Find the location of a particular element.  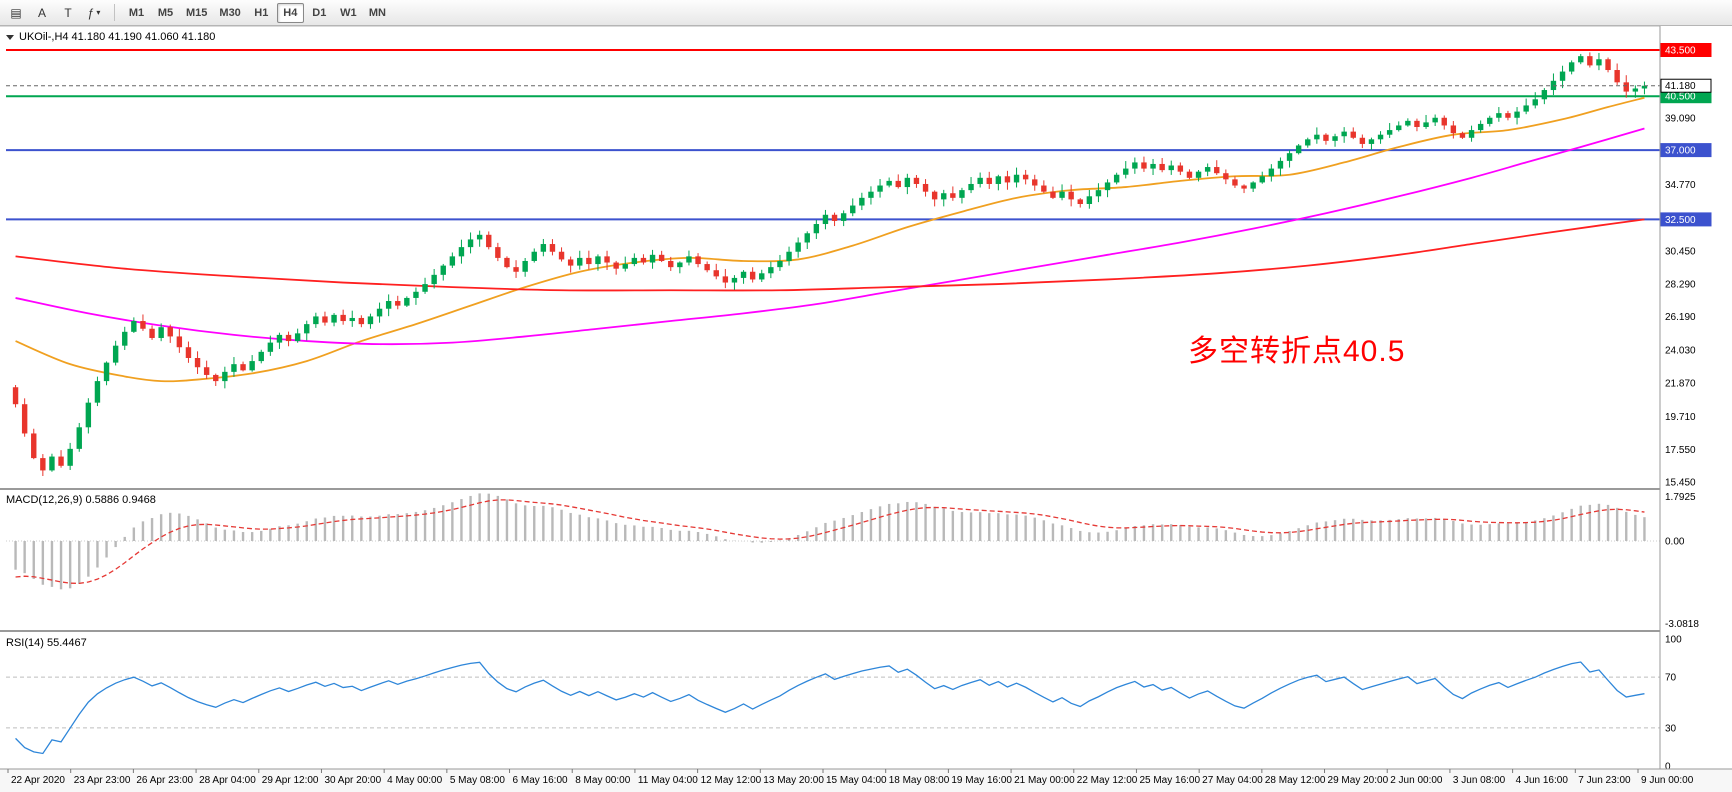

timeframe-button-h4: H4 is located at coordinates (290, 12).